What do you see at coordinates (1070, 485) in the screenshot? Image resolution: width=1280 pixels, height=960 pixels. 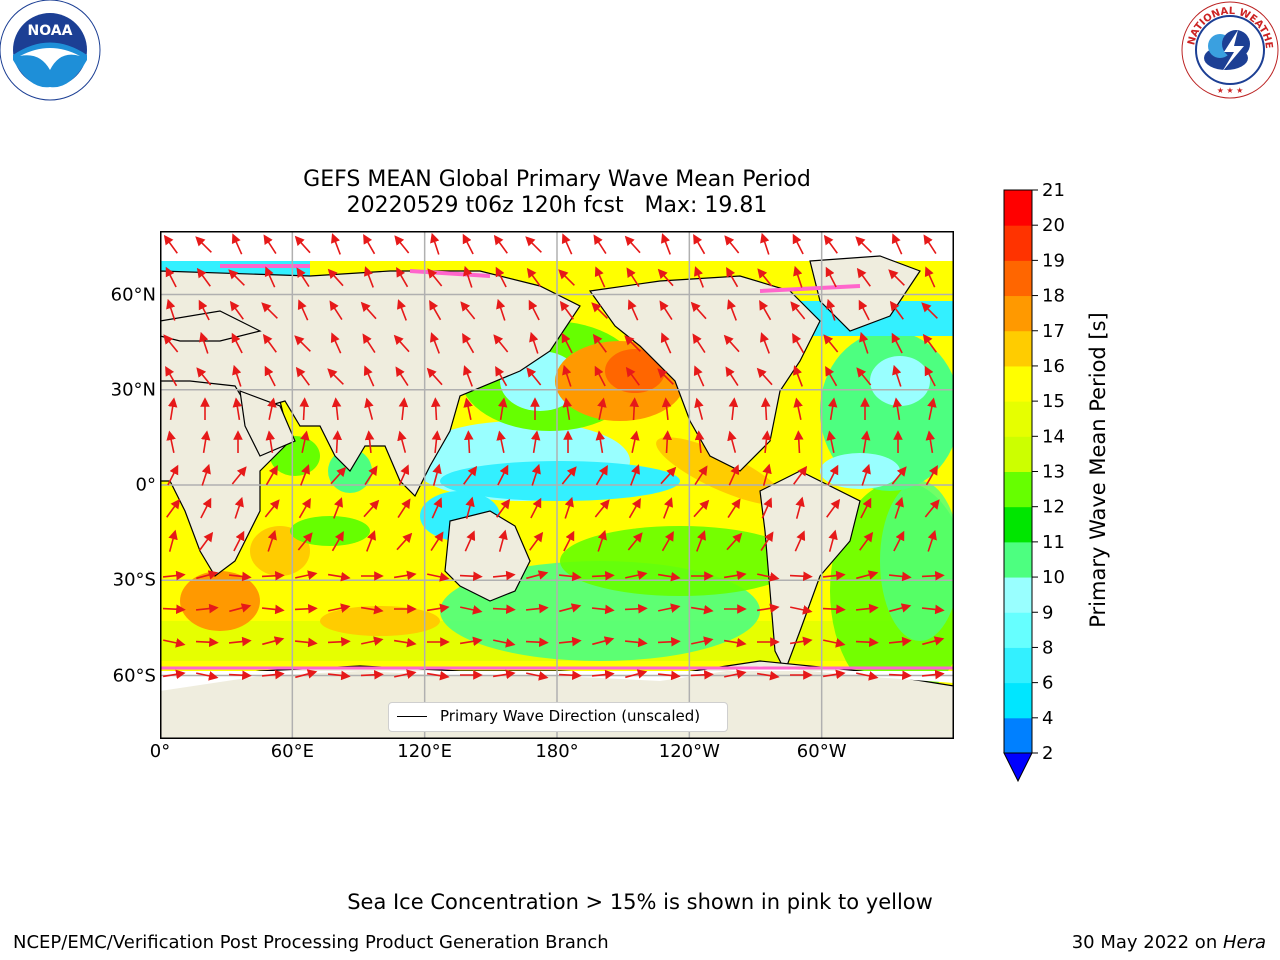 I see `colorbar: 2 4 6 8 9 10 11 12 13 14 15 16 17 18 19 20 21` at bounding box center [1070, 485].